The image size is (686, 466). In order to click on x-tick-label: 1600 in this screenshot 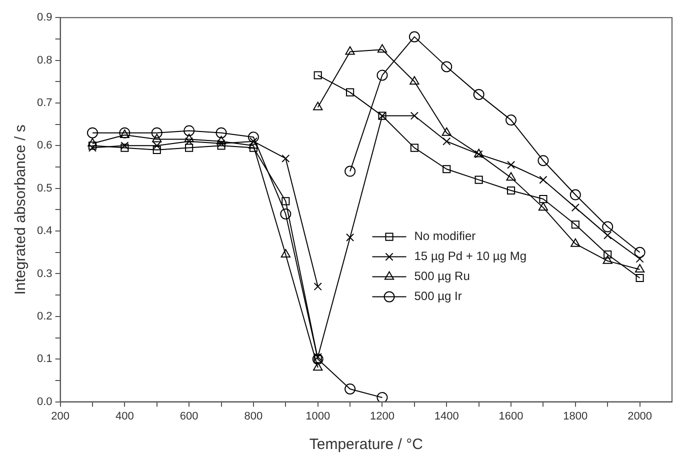, I will do `click(511, 416)`.